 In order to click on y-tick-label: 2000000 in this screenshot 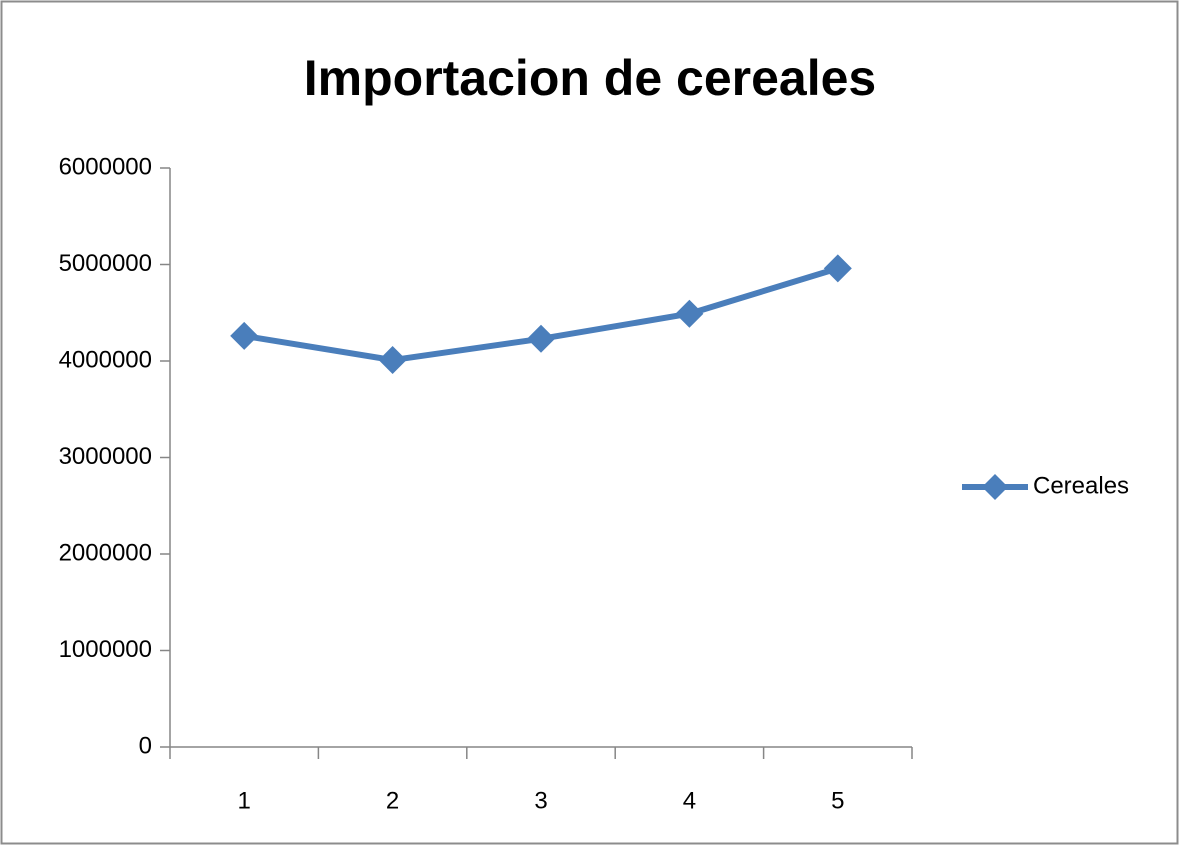, I will do `click(105, 552)`.